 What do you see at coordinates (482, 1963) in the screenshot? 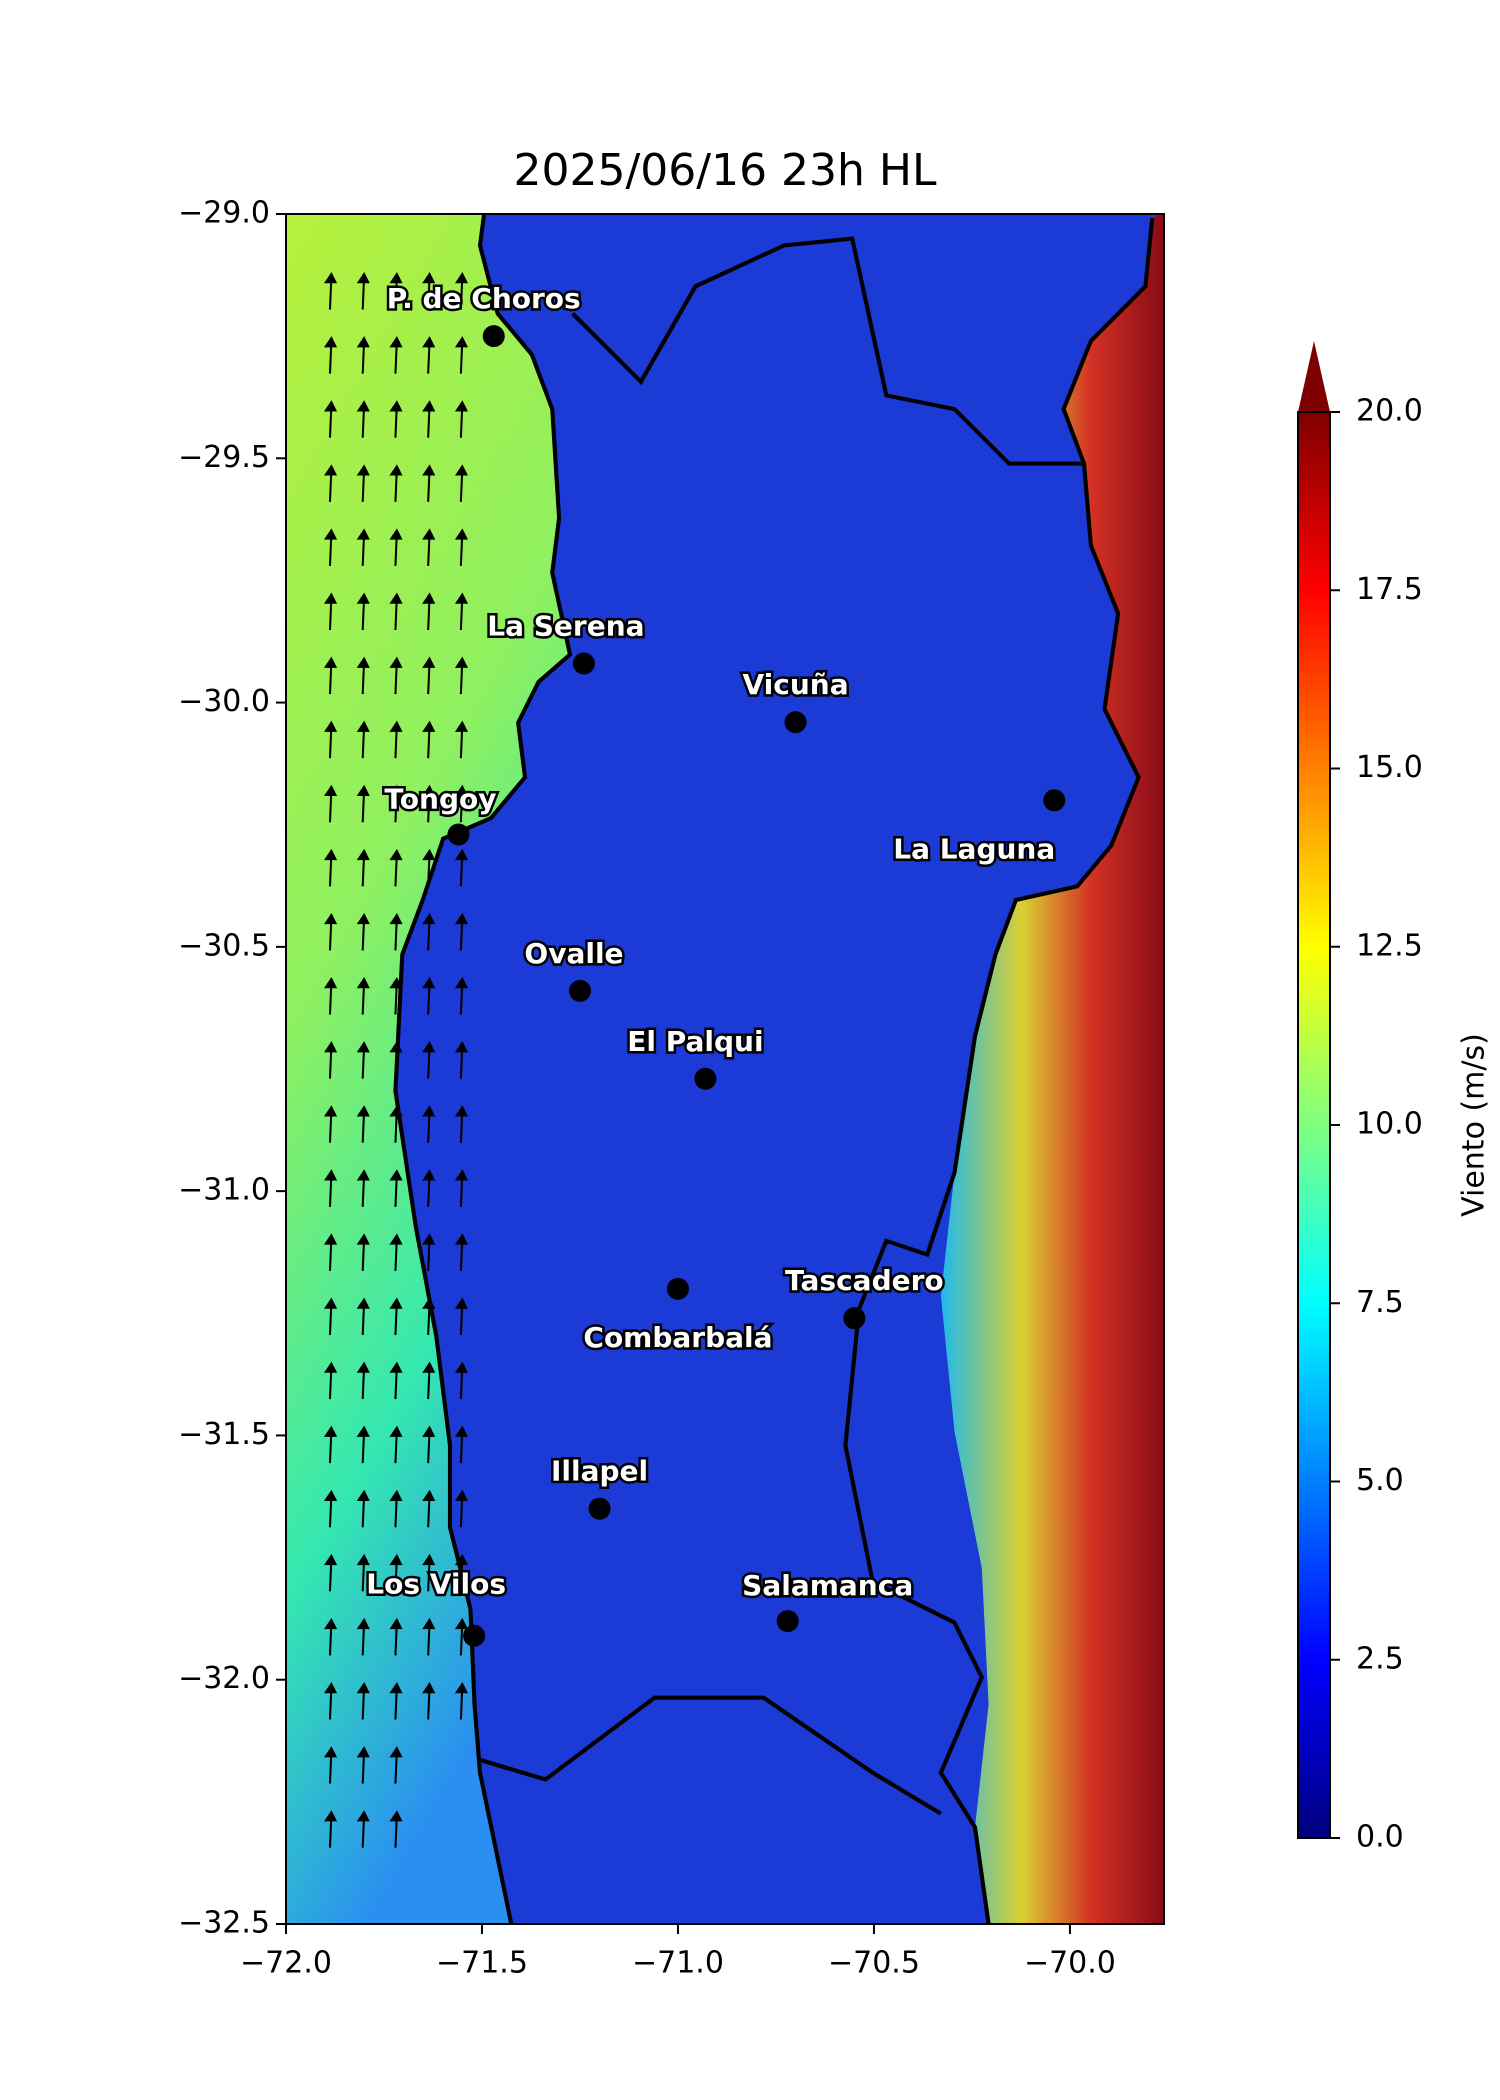
I see `x-tick-label: −71.5` at bounding box center [482, 1963].